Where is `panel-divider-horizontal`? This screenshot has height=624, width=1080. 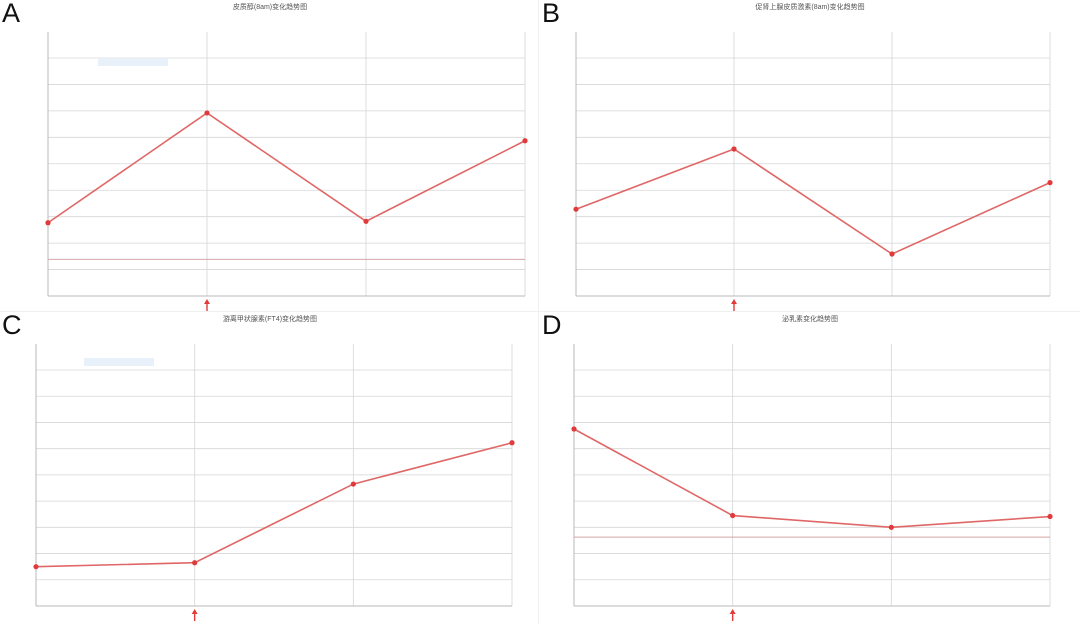 panel-divider-horizontal is located at coordinates (540, 311).